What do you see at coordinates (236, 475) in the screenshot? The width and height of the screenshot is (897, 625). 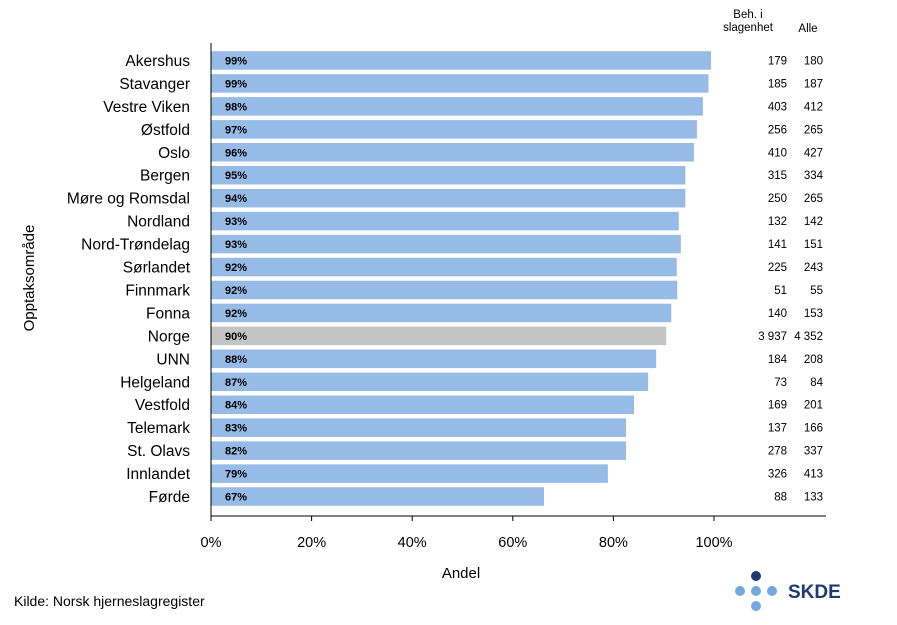 I see `bar-value-label: 79%` at bounding box center [236, 475].